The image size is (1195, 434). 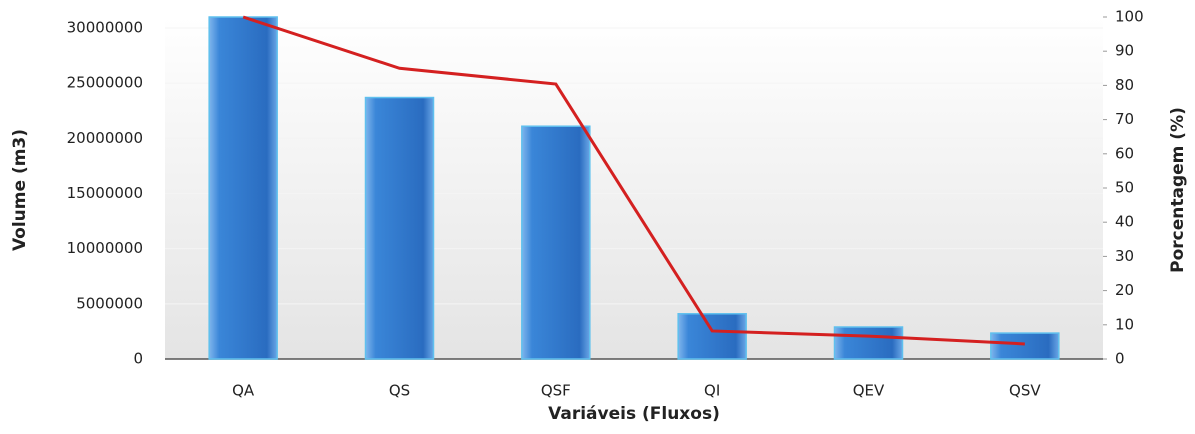 What do you see at coordinates (1124, 188) in the screenshot?
I see `y2-tick-label: 50` at bounding box center [1124, 188].